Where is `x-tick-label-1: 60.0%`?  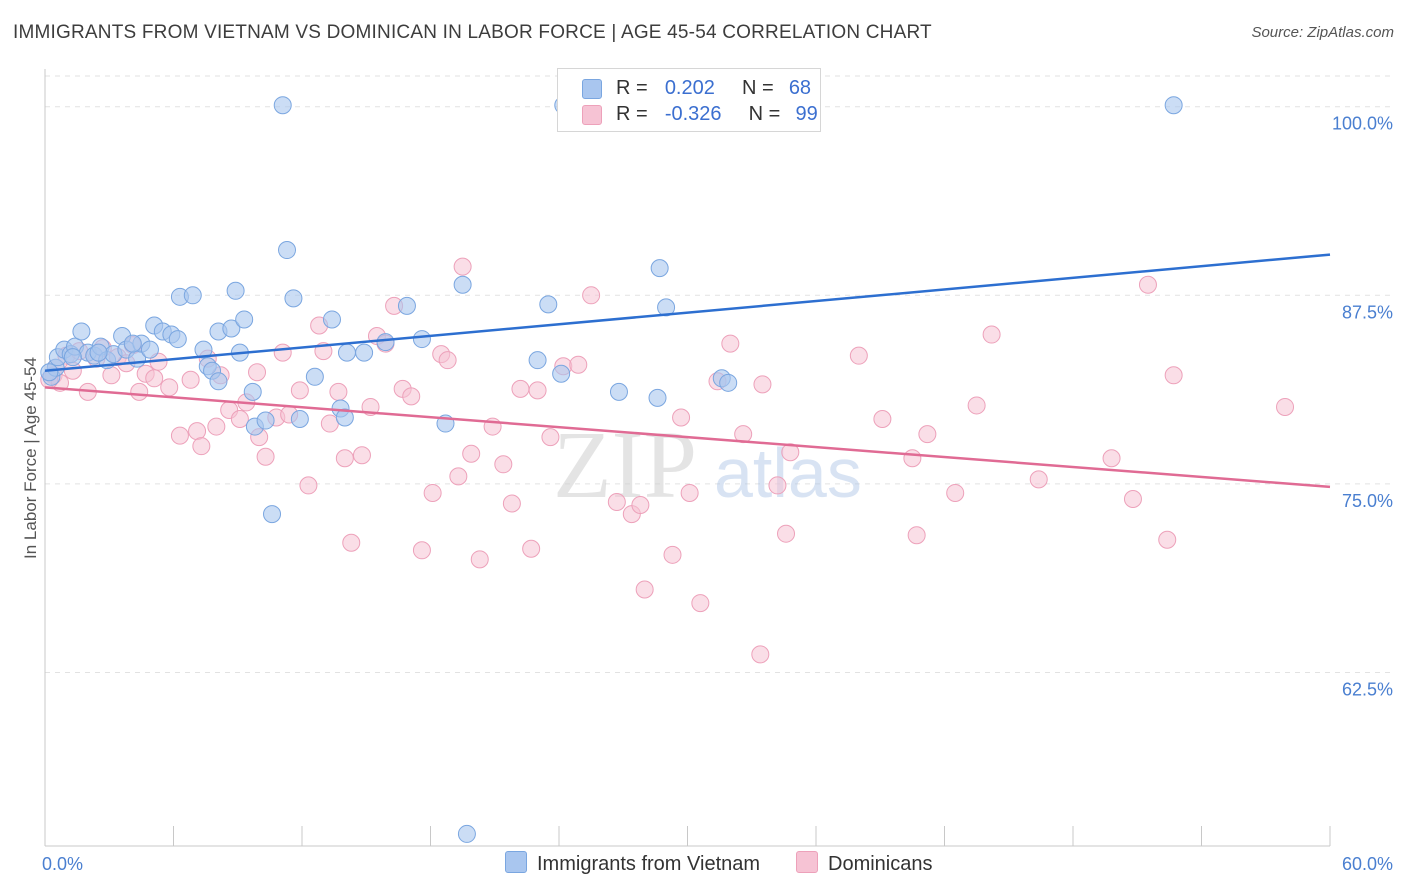 x-tick-label-1: 60.0% is located at coordinates (1367, 864).